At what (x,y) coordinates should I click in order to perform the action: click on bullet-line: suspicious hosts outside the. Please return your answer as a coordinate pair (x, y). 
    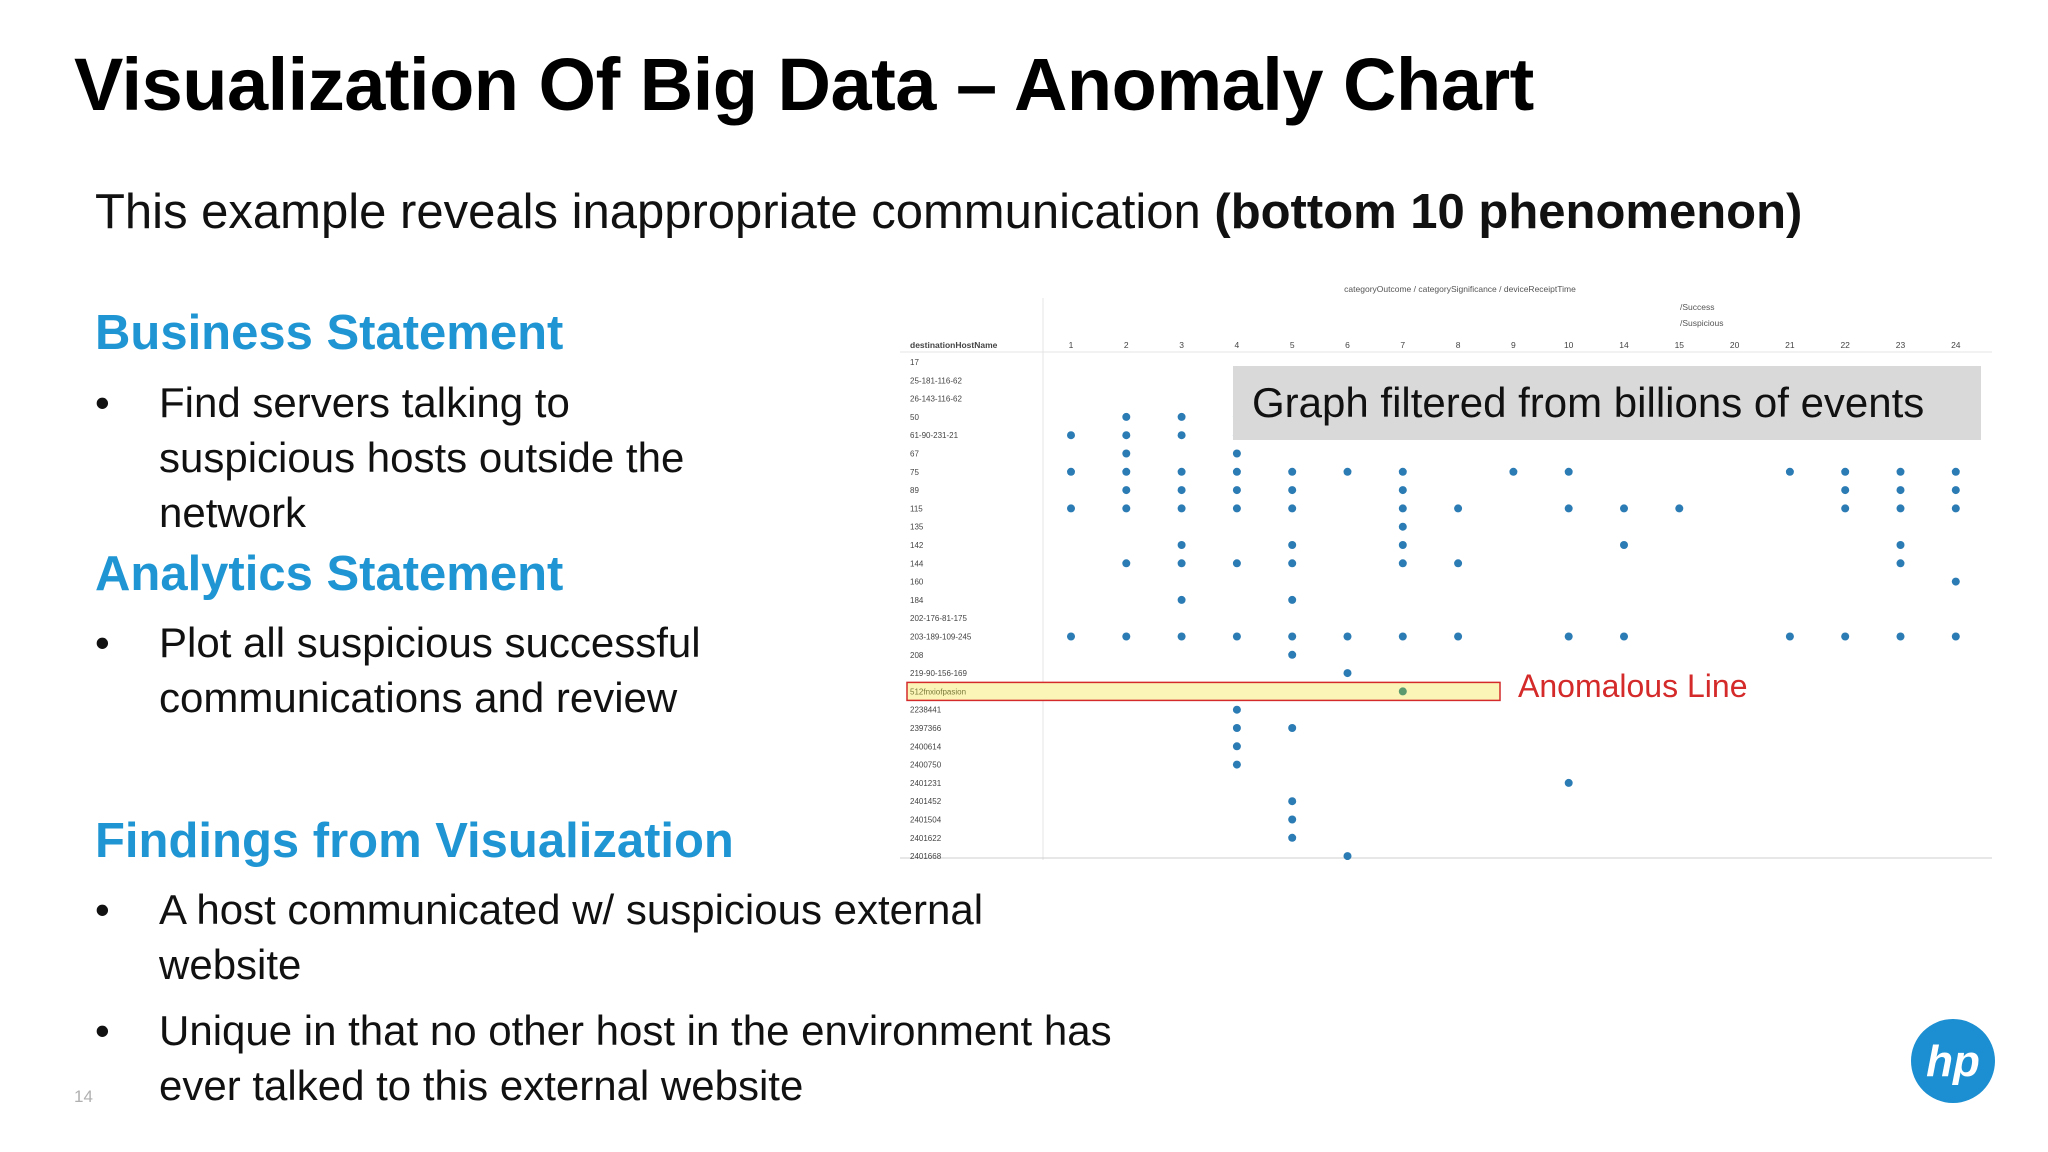
    Looking at the image, I should click on (422, 457).